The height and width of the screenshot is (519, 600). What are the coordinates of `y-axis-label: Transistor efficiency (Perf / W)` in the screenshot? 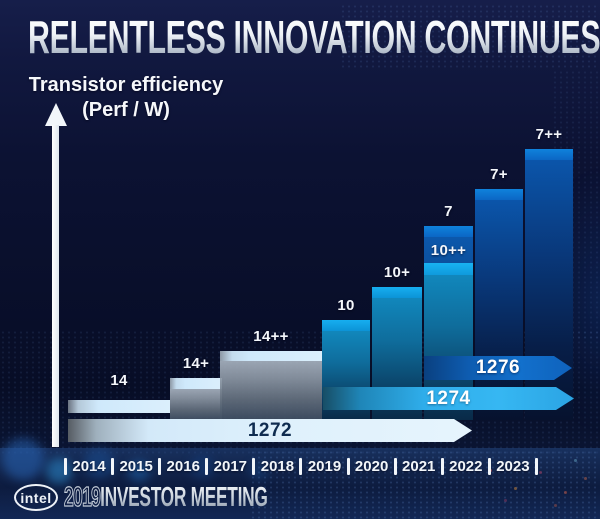 It's located at (126, 98).